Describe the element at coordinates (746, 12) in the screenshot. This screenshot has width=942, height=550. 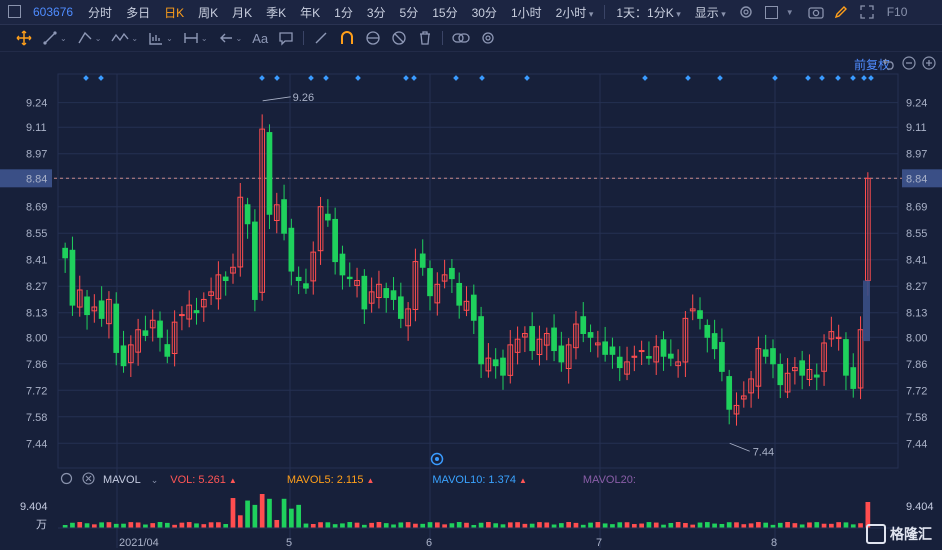
I see `settings-icon` at that location.